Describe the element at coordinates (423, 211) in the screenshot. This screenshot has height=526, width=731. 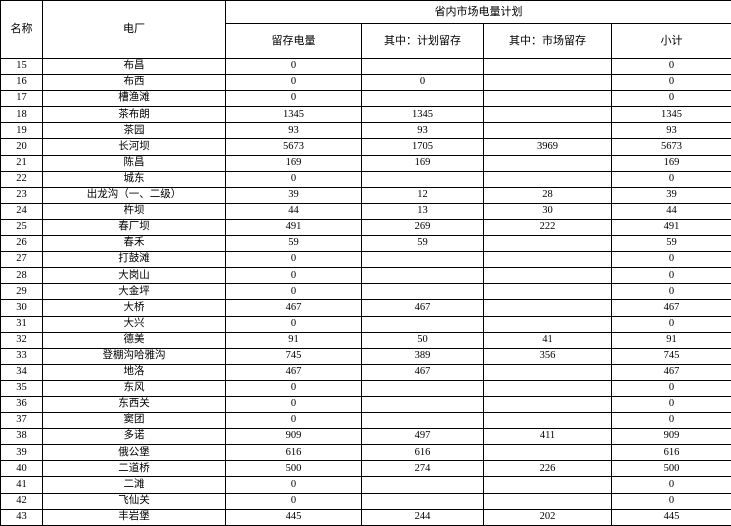
I see `planned-retained-cell: 13` at that location.